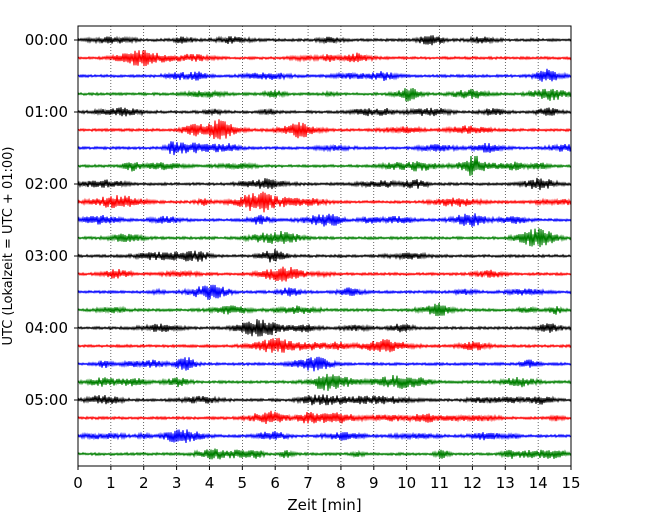  Describe the element at coordinates (439, 483) in the screenshot. I see `x-tick-label: 11` at that location.